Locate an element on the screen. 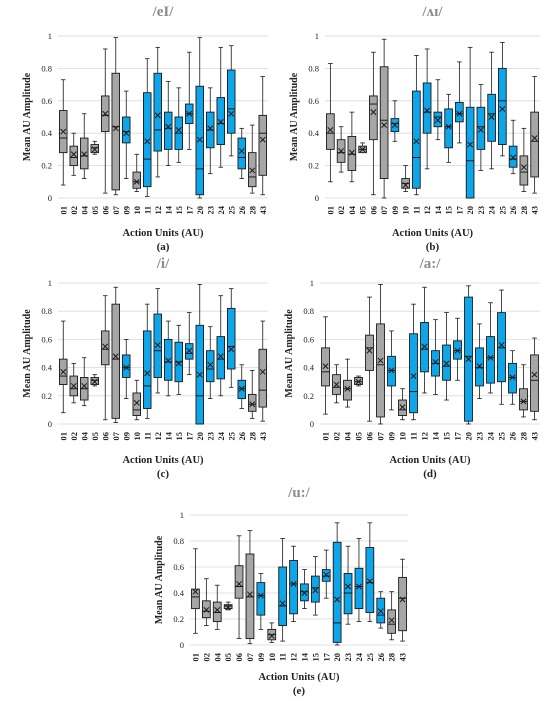  x-tick-label: 04 is located at coordinates (84, 209).